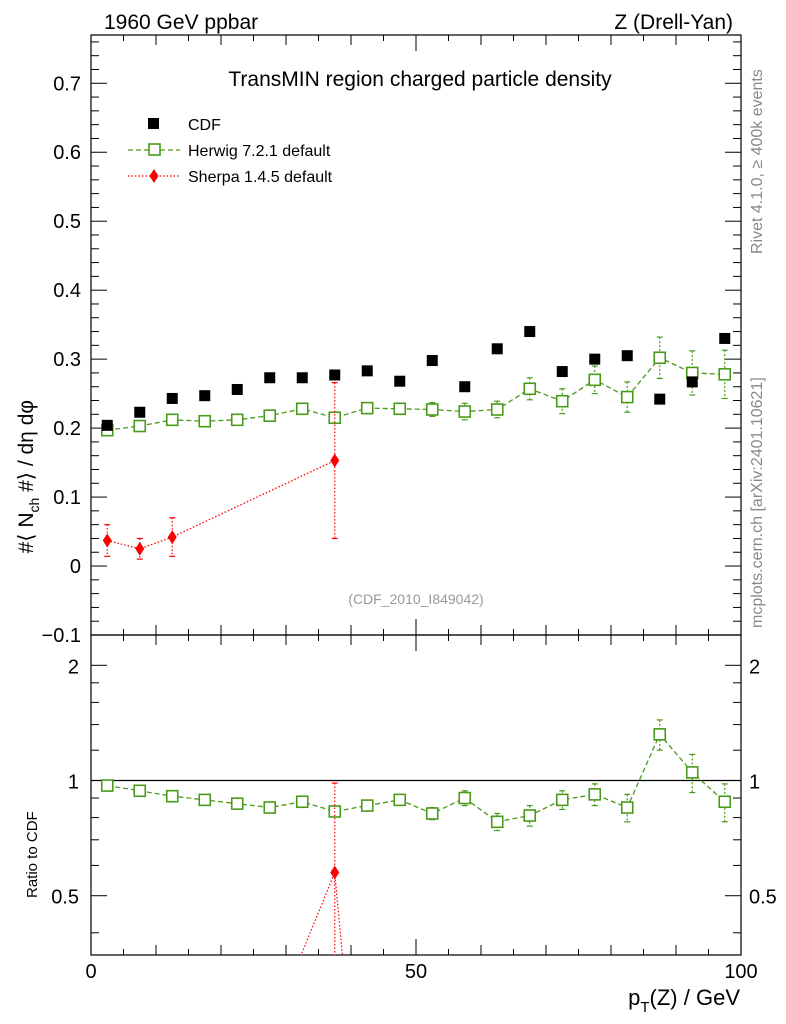 The height and width of the screenshot is (1024, 786). Describe the element at coordinates (154, 176) in the screenshot. I see `legend-sherpa-marker` at that location.